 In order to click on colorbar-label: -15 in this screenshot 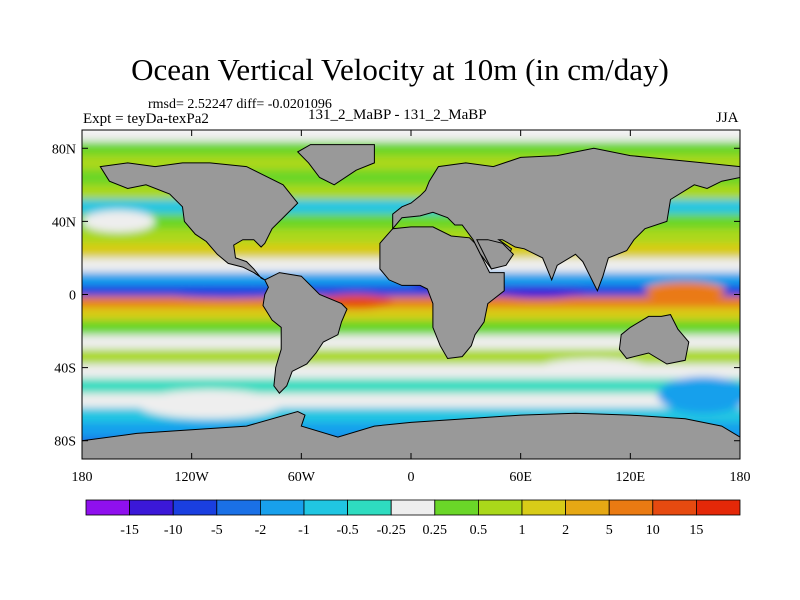, I will do `click(129, 530)`.